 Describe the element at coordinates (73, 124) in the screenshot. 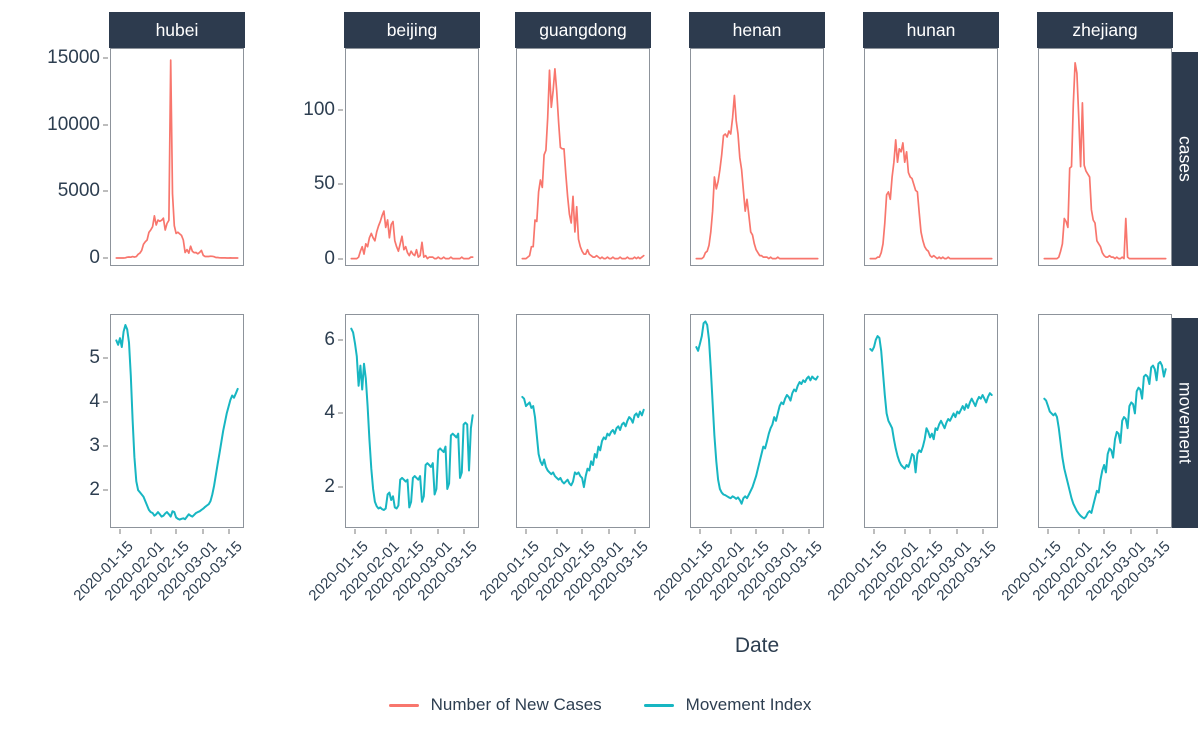

I see `y-tick-label: 10000` at that location.